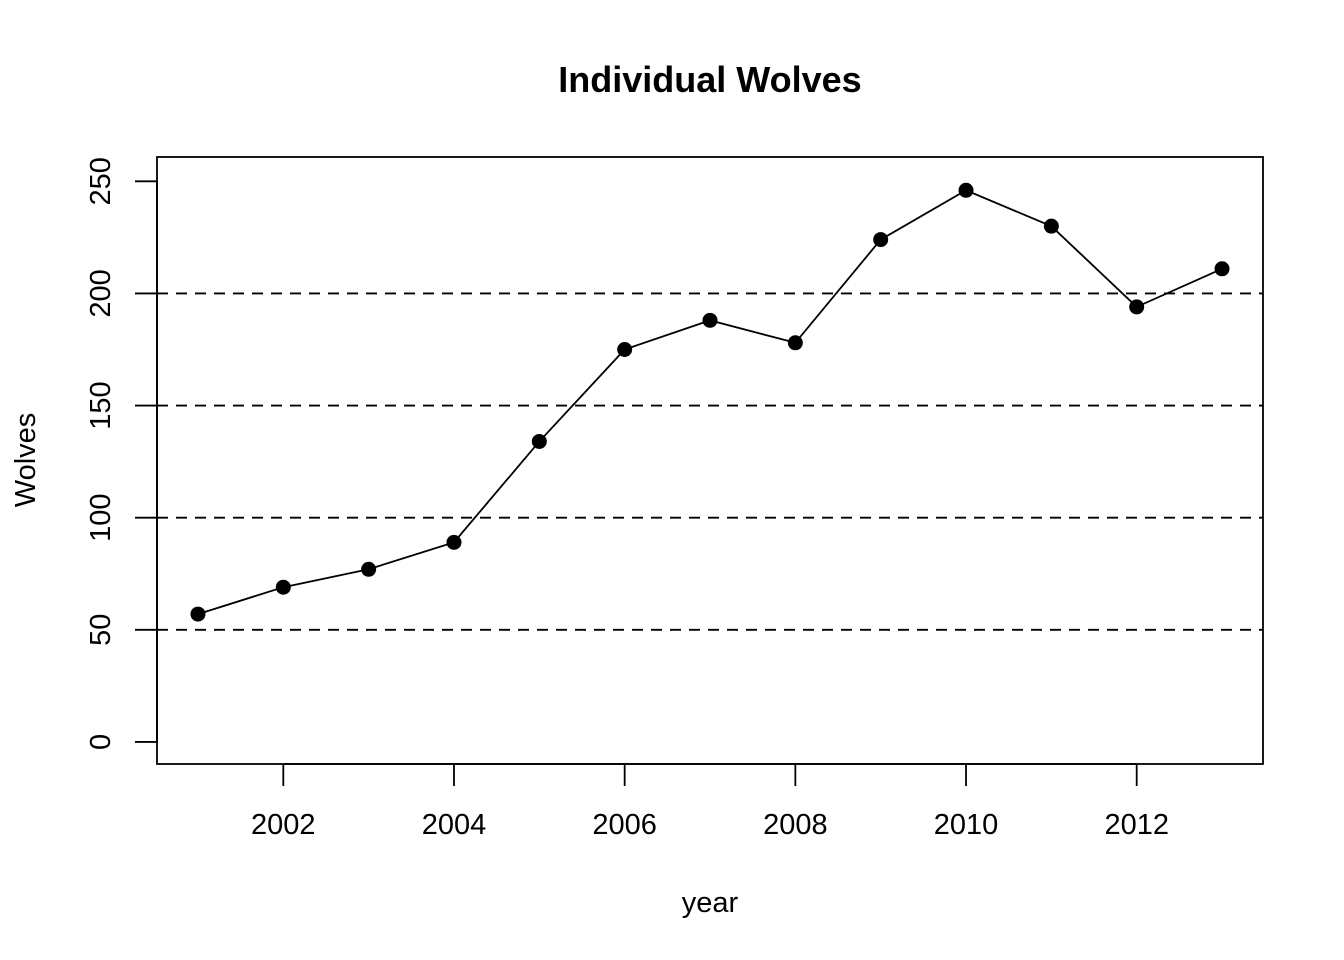 The height and width of the screenshot is (960, 1344). Describe the element at coordinates (454, 825) in the screenshot. I see `x-tick-label: 2004` at that location.